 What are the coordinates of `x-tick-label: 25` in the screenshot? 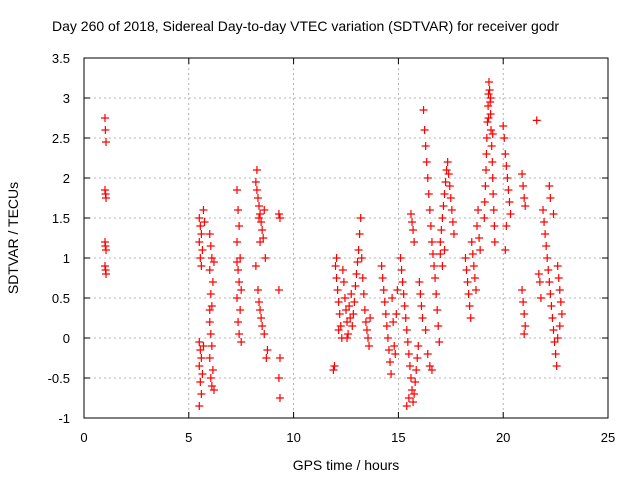 It's located at (608, 437).